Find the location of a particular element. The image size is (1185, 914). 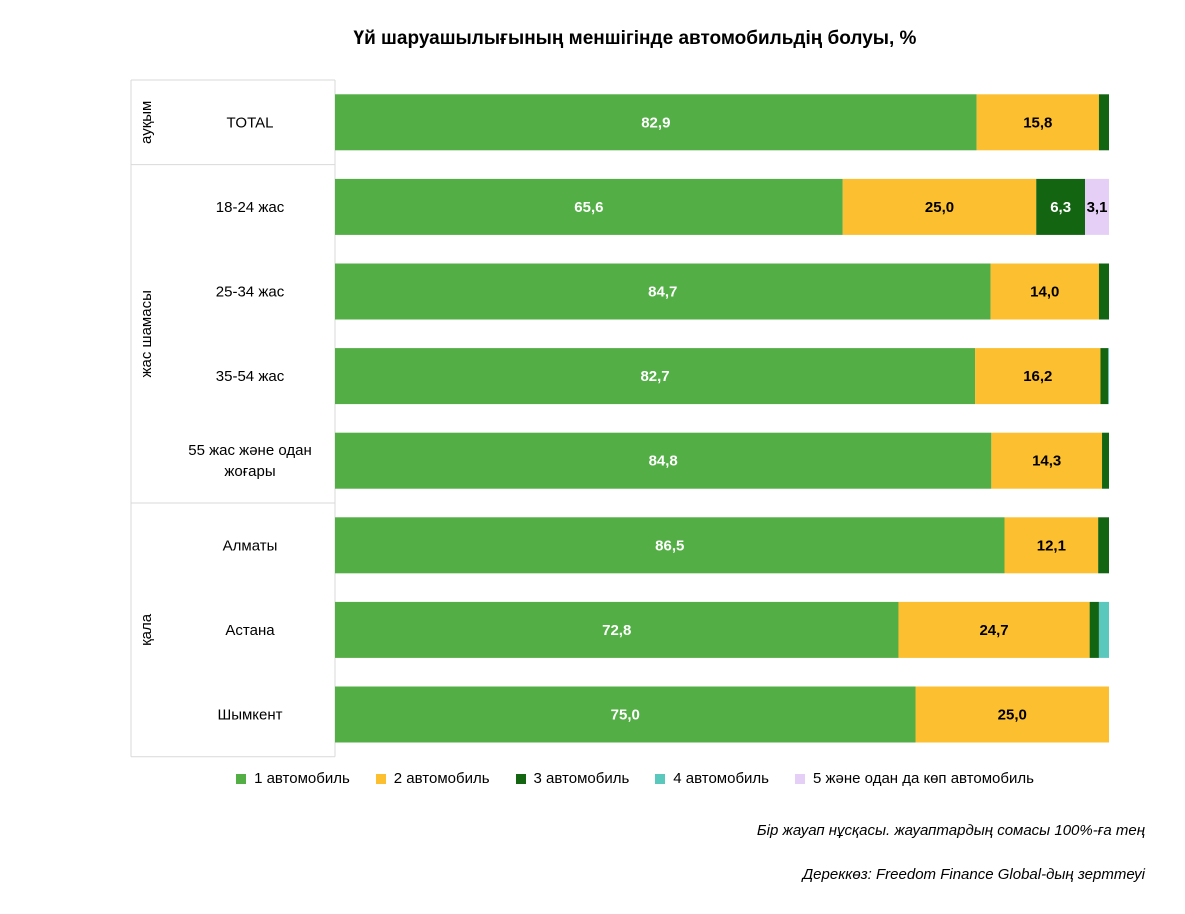

data-label: 12,1 is located at coordinates (1051, 545).